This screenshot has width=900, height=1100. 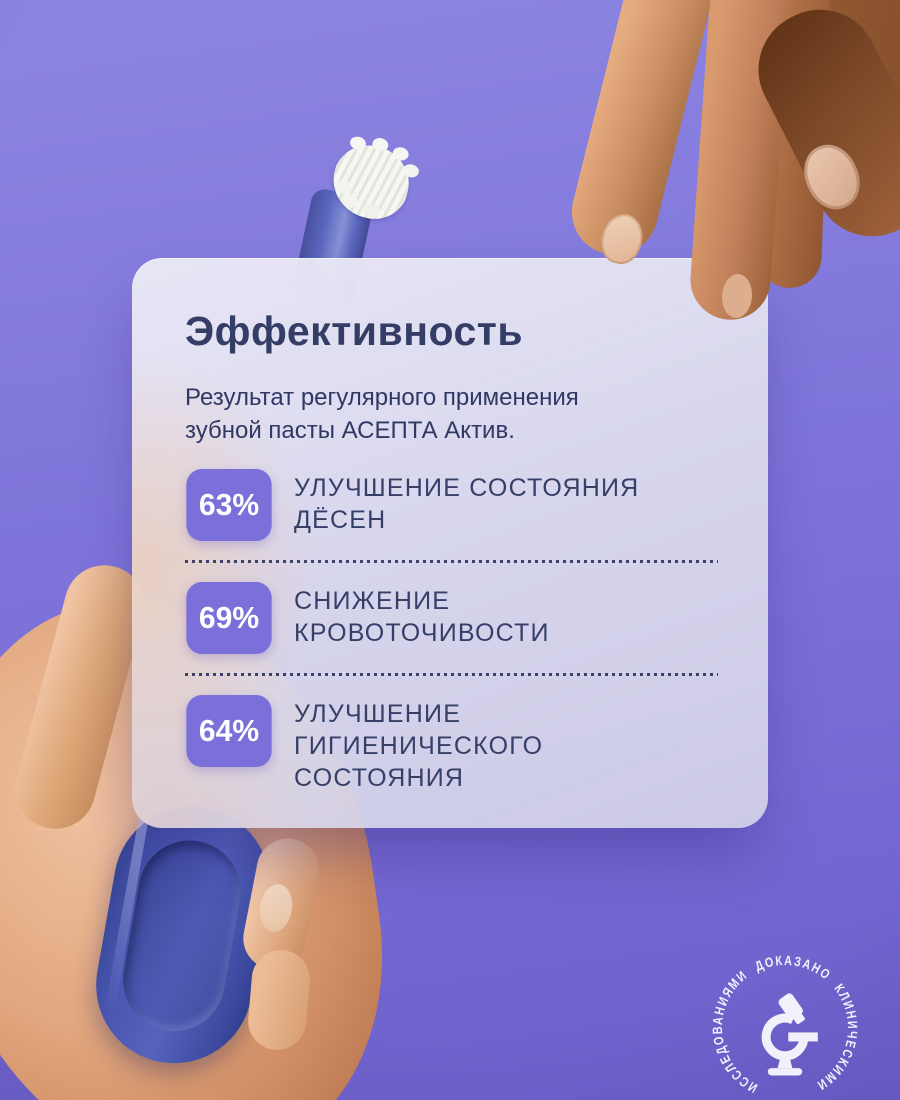 What do you see at coordinates (229, 618) in the screenshot?
I see `stat-value-badge: 69%` at bounding box center [229, 618].